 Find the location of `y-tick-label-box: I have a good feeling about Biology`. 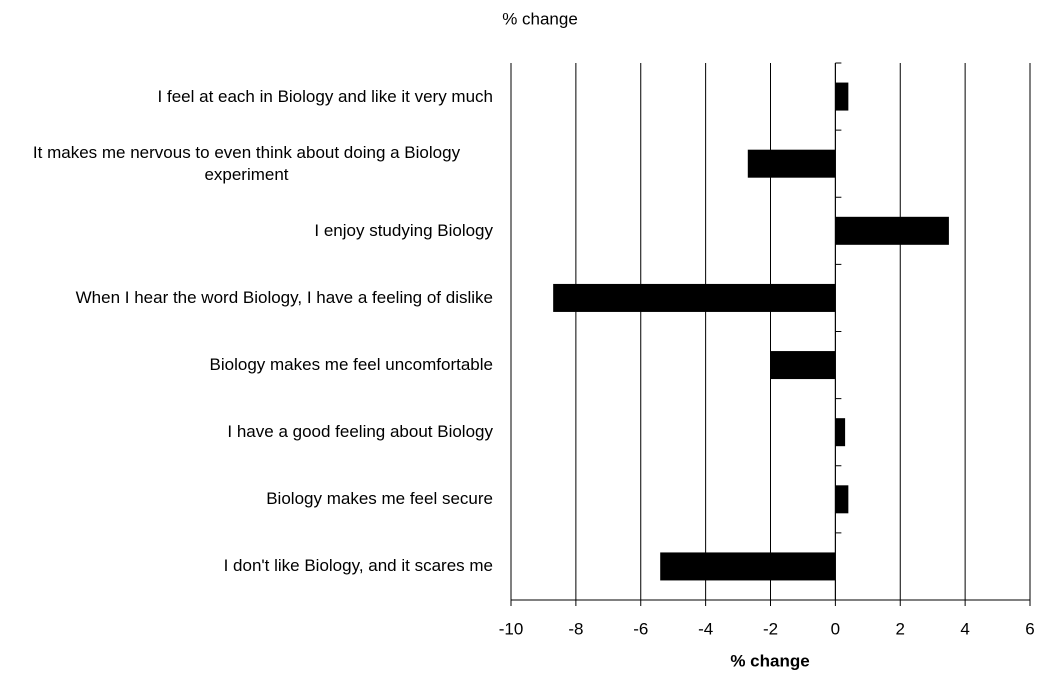

y-tick-label-box: I have a good feeling about Biology is located at coordinates (246, 432).